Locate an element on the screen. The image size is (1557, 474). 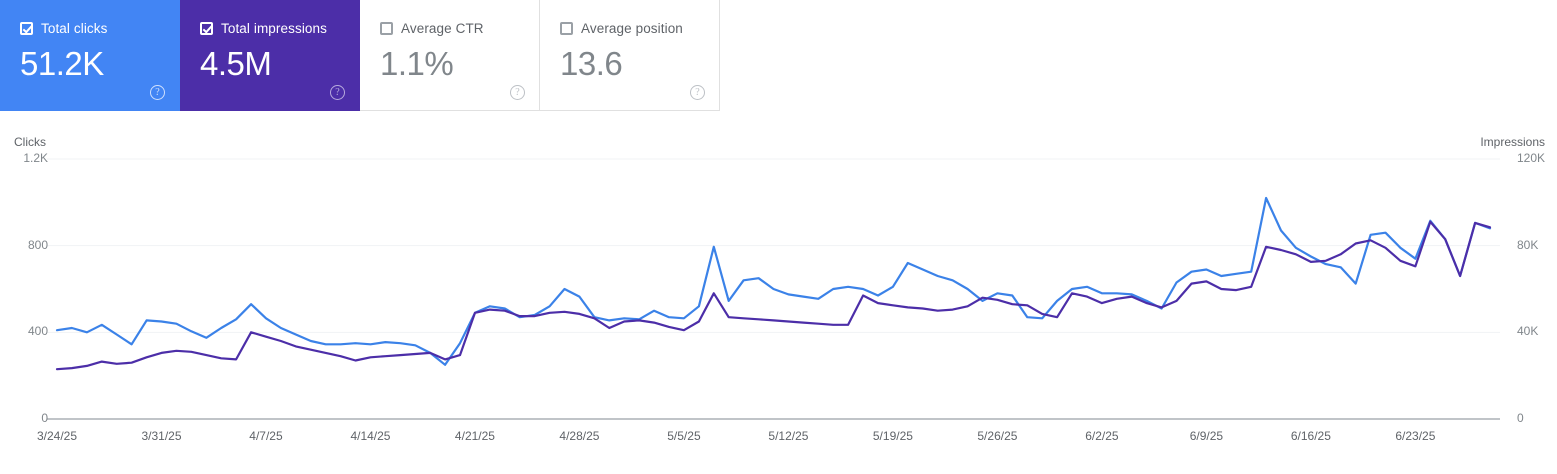
x-tick: 5/12/25 is located at coordinates (788, 436).